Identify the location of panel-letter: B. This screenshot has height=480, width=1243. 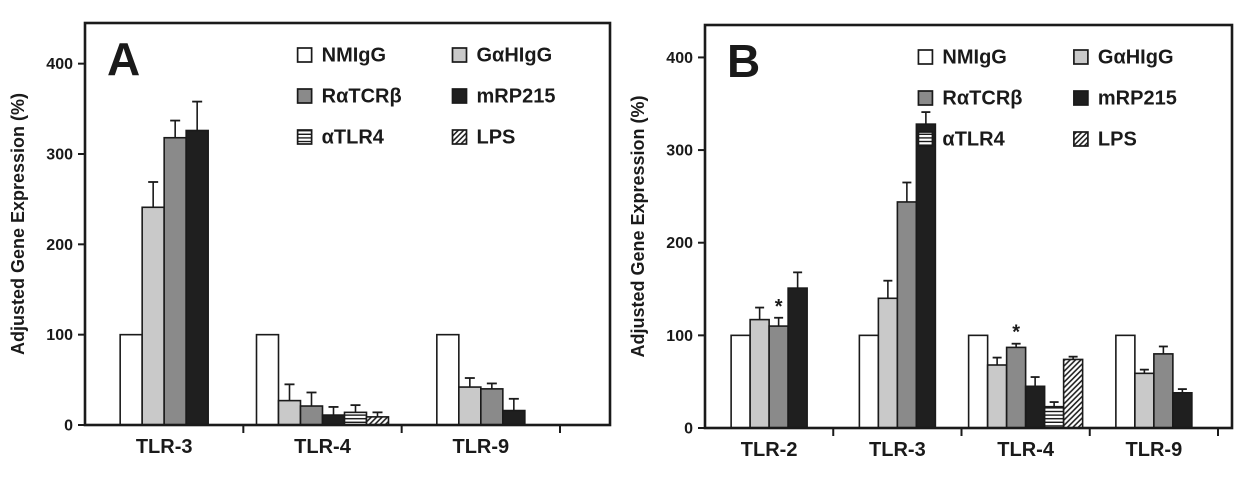
(743, 61).